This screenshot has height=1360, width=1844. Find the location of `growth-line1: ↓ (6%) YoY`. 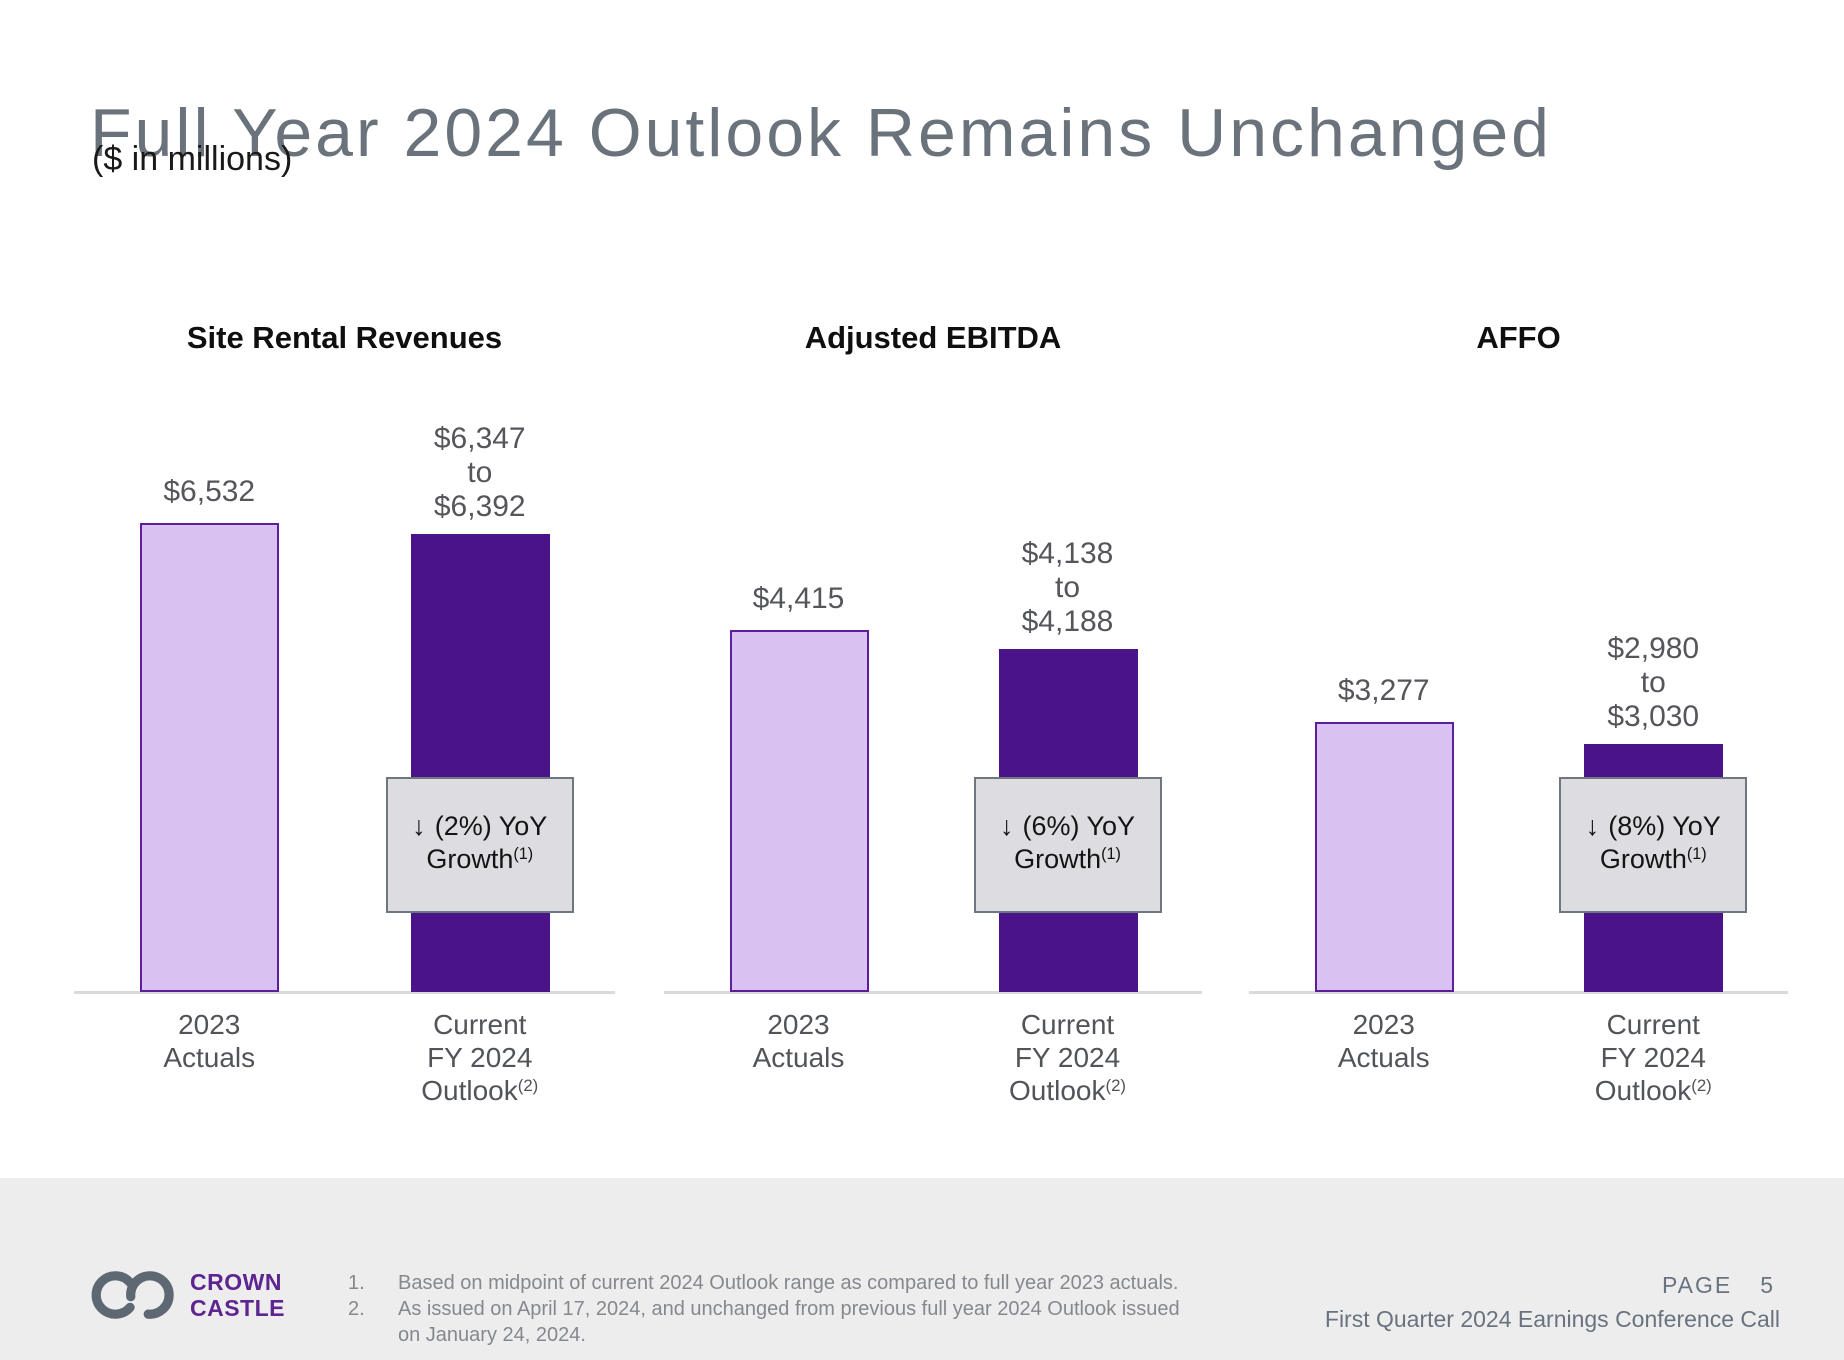

growth-line1: ↓ (6%) YoY is located at coordinates (1067, 826).